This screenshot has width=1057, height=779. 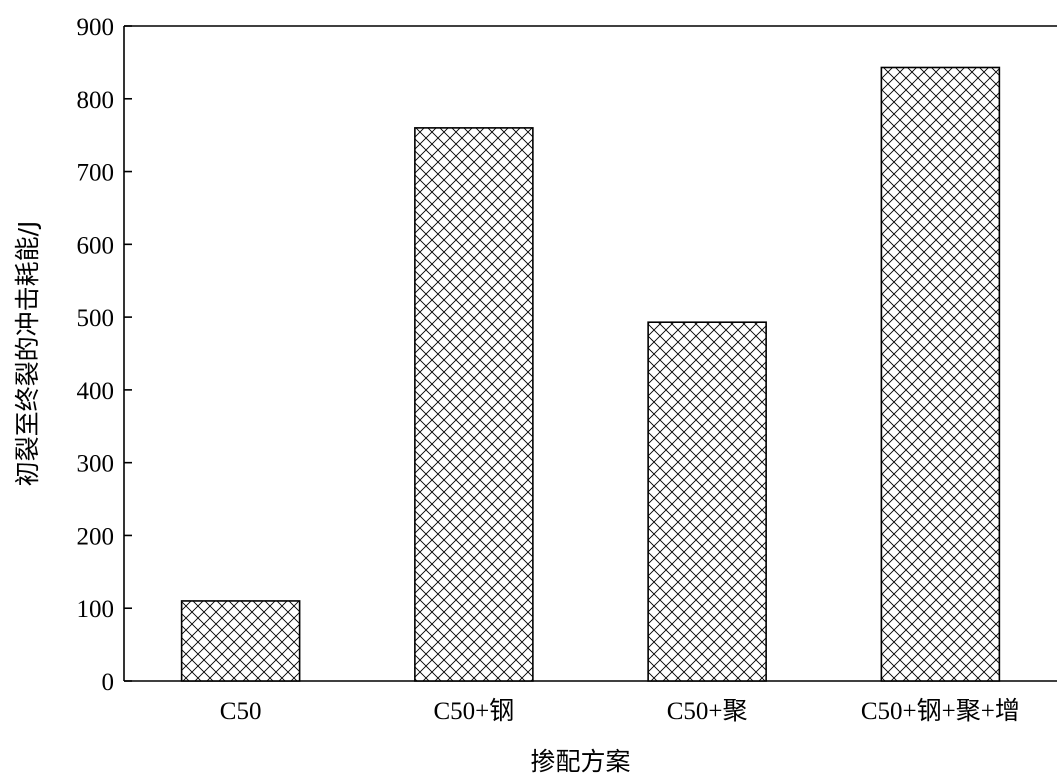 I want to click on y-tick-label: 900, so click(x=96, y=27).